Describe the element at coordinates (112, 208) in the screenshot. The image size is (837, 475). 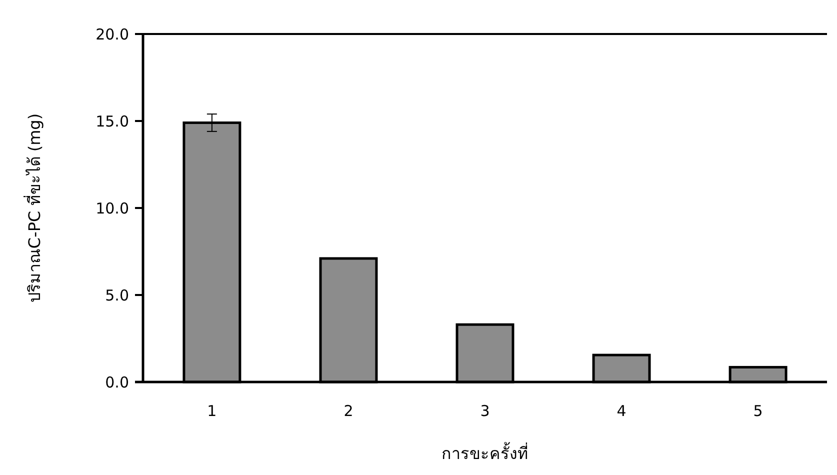
I see `y-tick-label: 10.0` at that location.